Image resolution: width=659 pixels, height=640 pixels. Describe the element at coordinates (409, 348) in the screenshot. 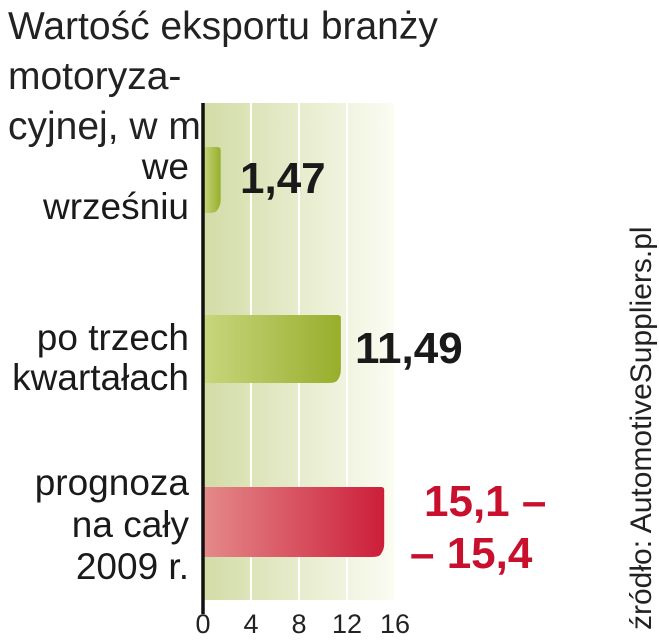

I see `value-label-three-quarters: 11,49` at that location.